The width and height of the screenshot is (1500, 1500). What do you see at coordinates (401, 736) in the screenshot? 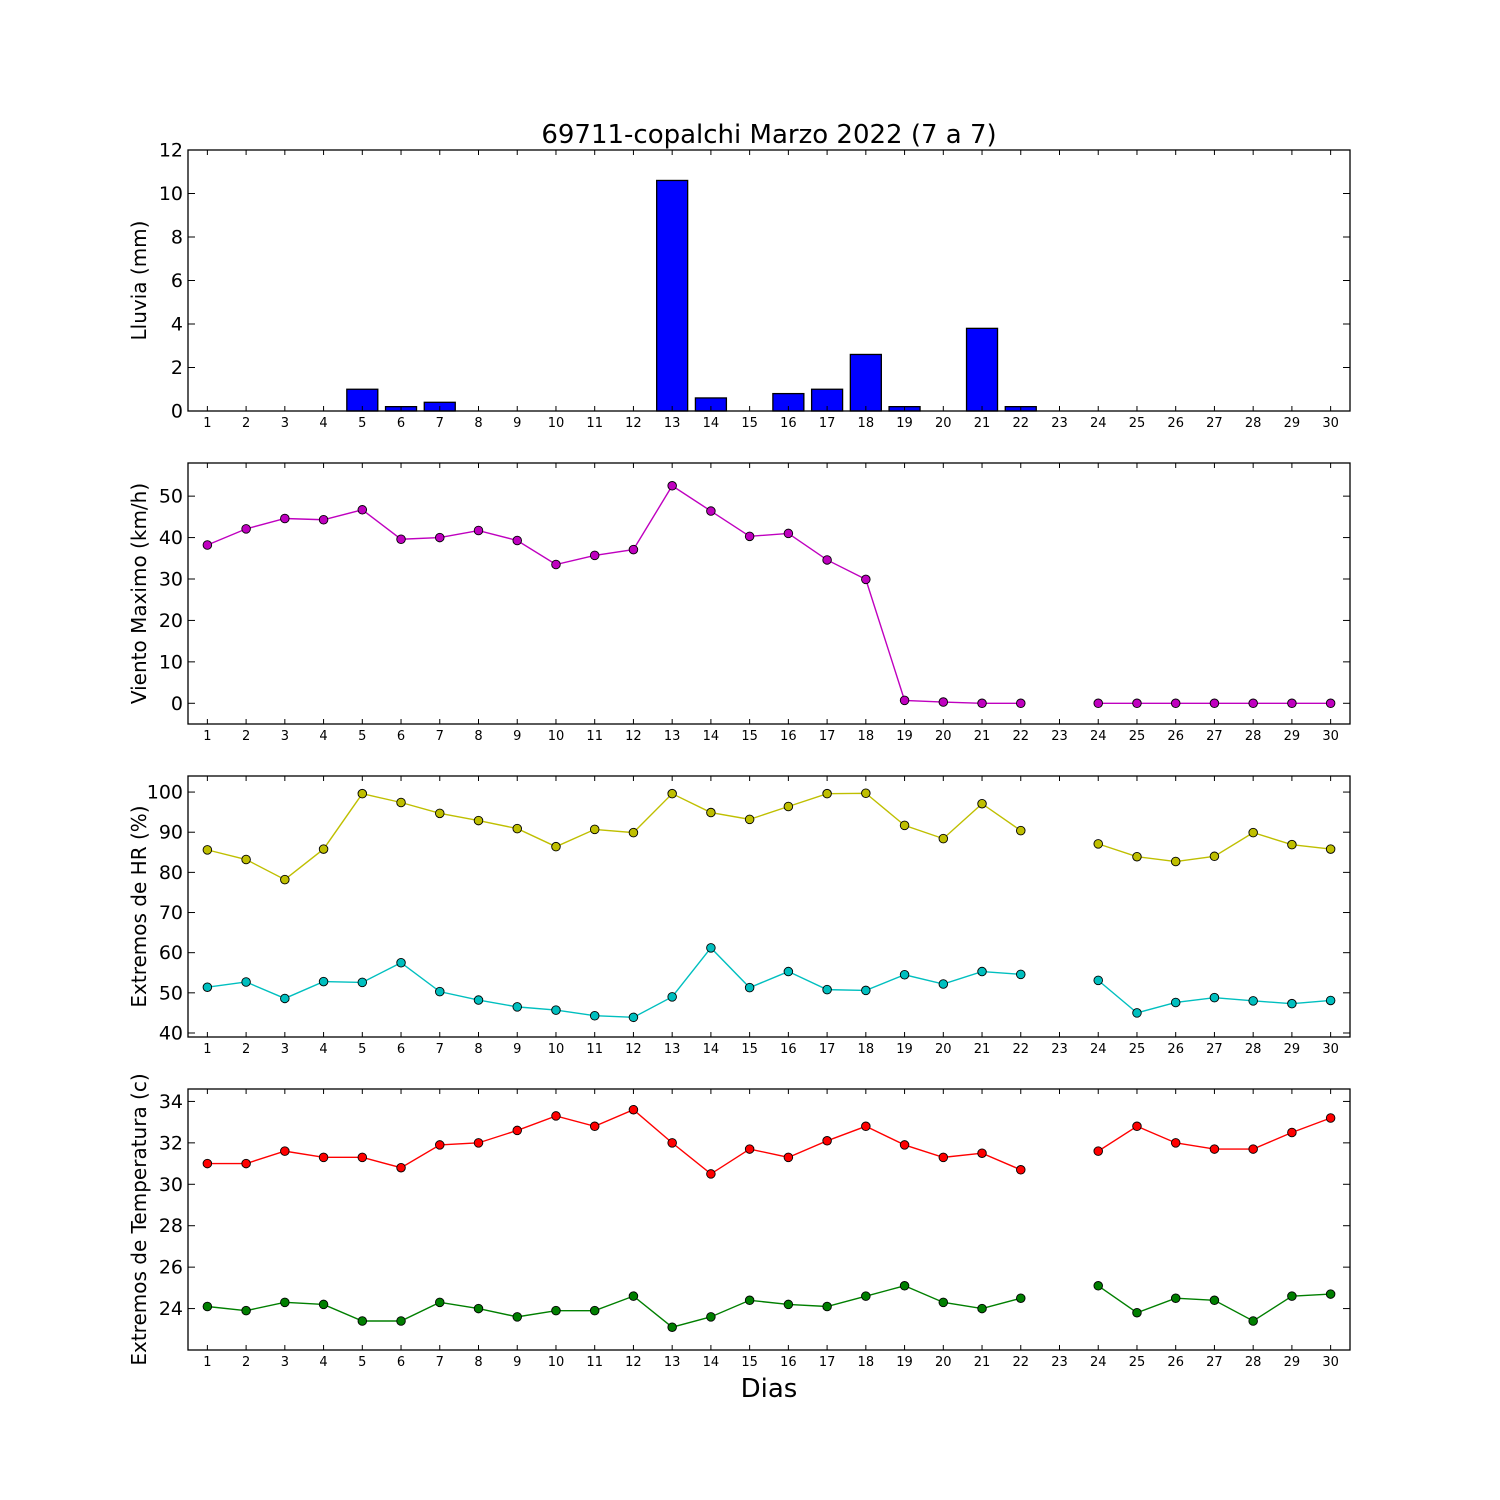
I see `x-tick-label: 6` at bounding box center [401, 736].